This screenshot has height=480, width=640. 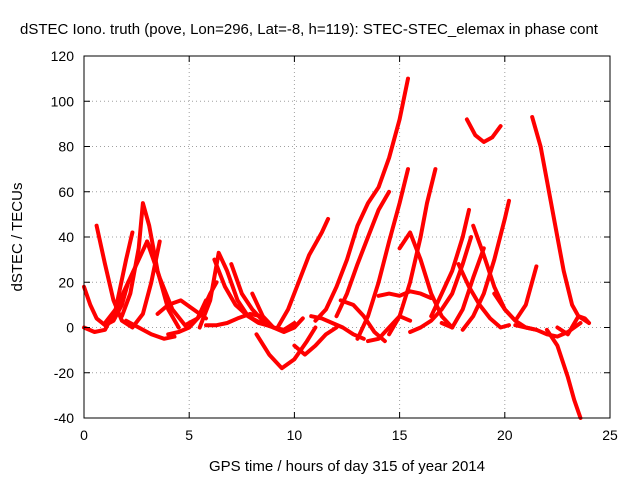 What do you see at coordinates (295, 435) in the screenshot?
I see `x-tick-label: 10` at bounding box center [295, 435].